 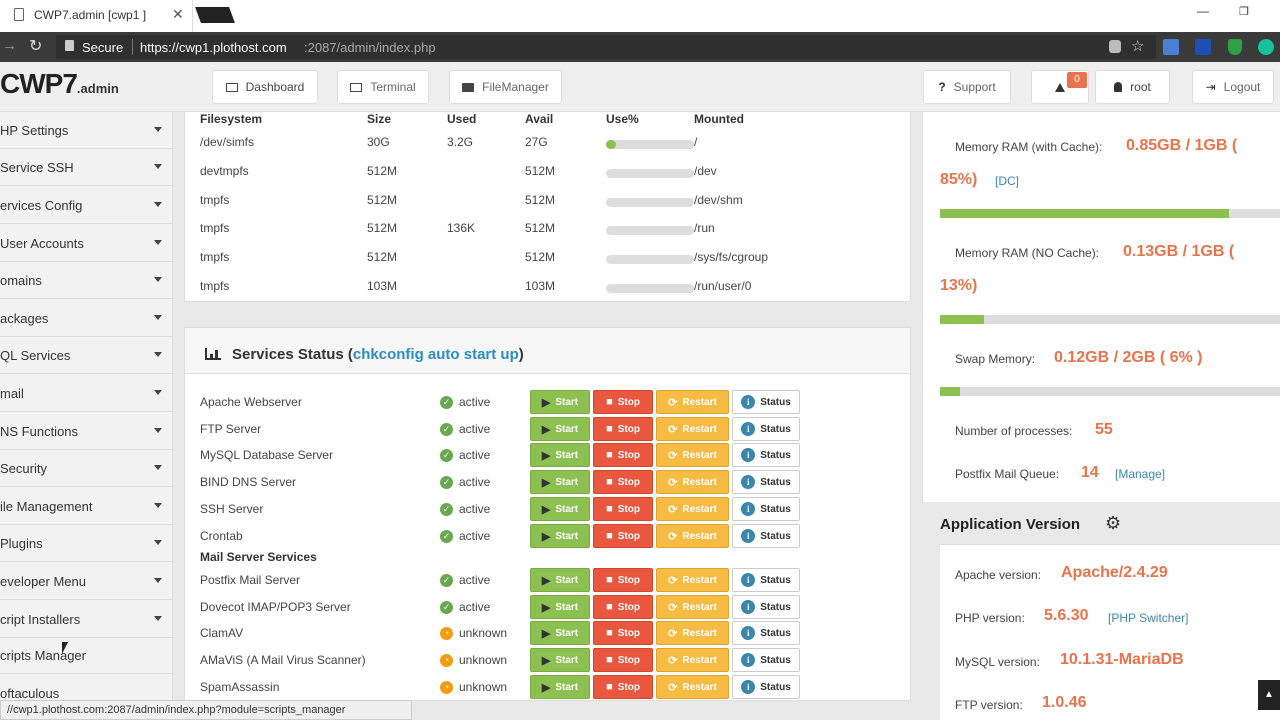 I want to click on sidebar-item: eveloper Menu, so click(x=86, y=581).